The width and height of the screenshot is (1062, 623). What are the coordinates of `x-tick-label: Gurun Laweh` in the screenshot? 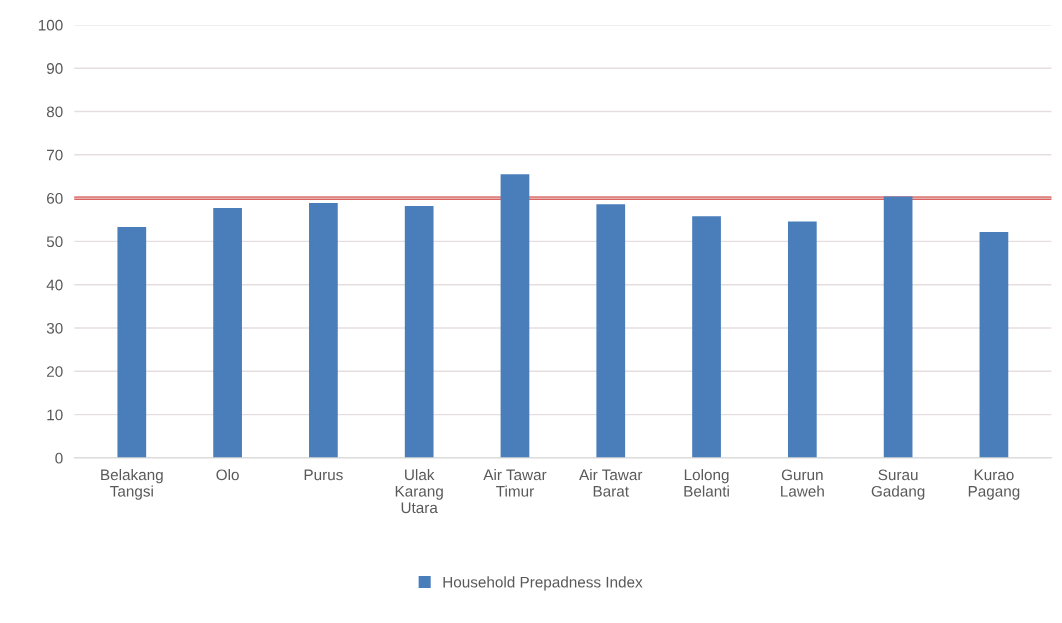 It's located at (802, 483).